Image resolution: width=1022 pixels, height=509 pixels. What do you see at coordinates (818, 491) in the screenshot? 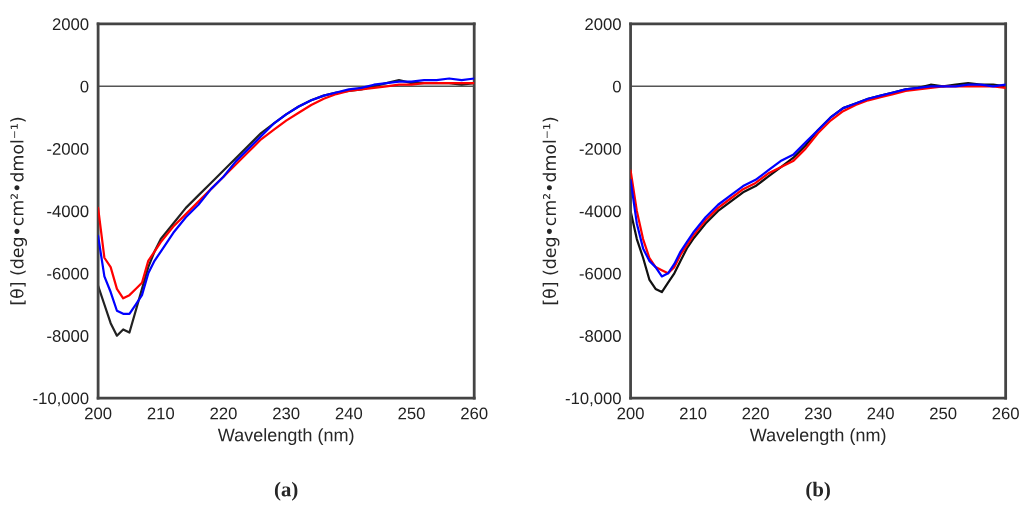
I see `text: (b)` at bounding box center [818, 491].